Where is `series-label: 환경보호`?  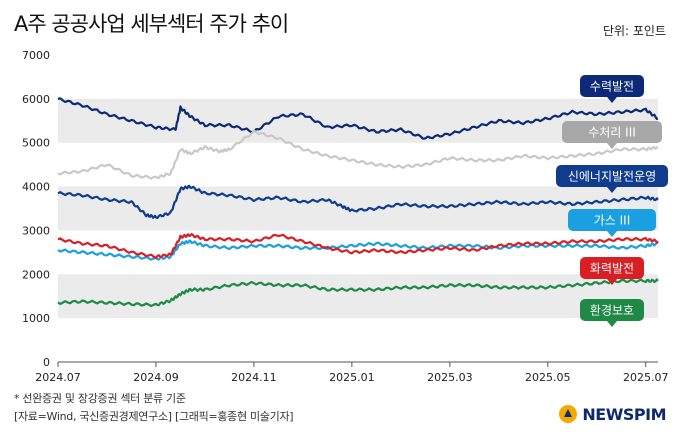 series-label: 환경보호 is located at coordinates (612, 311).